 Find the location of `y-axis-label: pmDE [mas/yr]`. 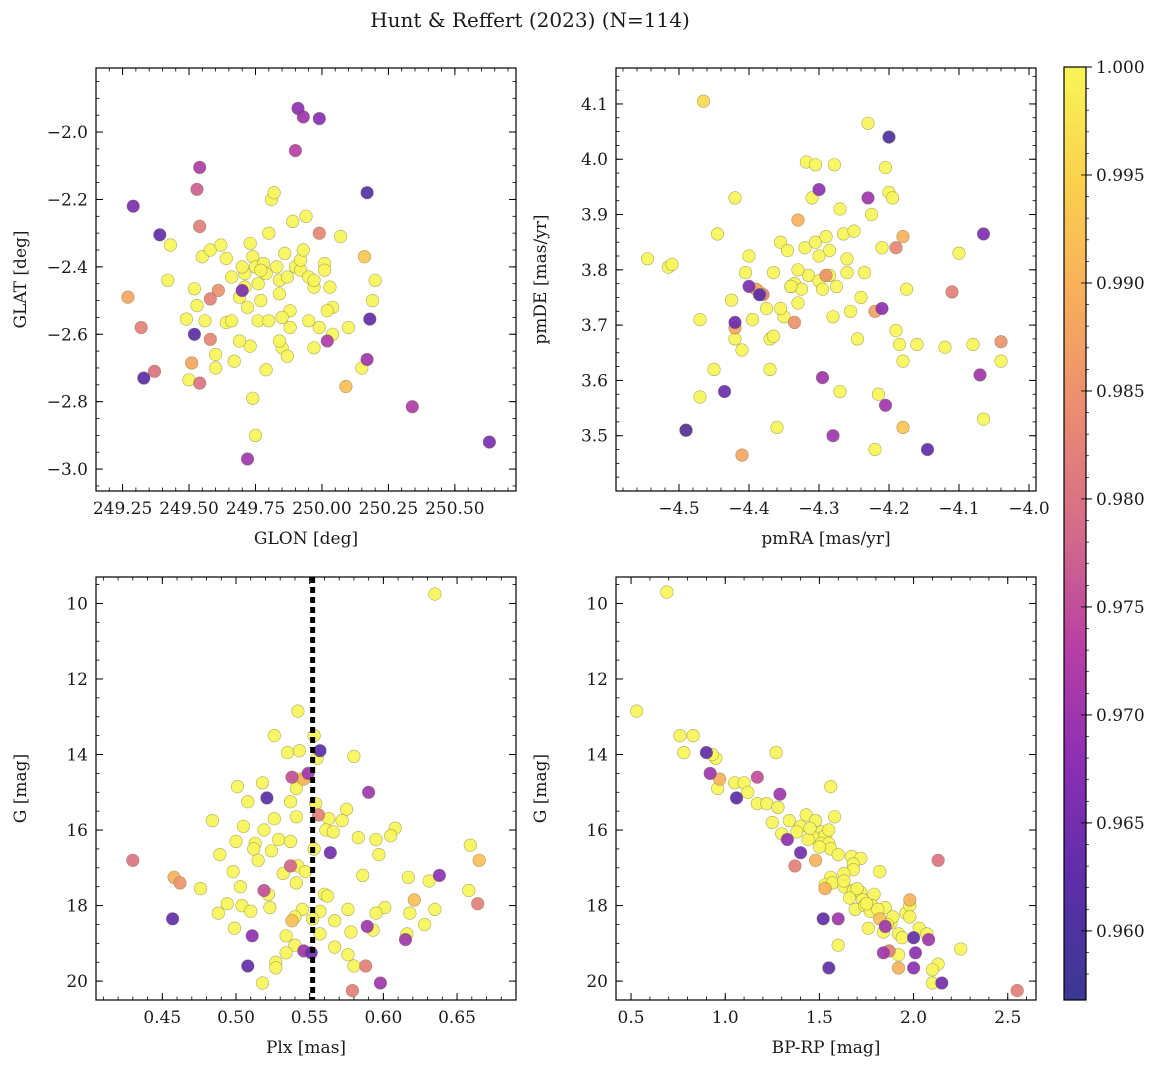

y-axis-label: pmDE [mas/yr] is located at coordinates (541, 279).